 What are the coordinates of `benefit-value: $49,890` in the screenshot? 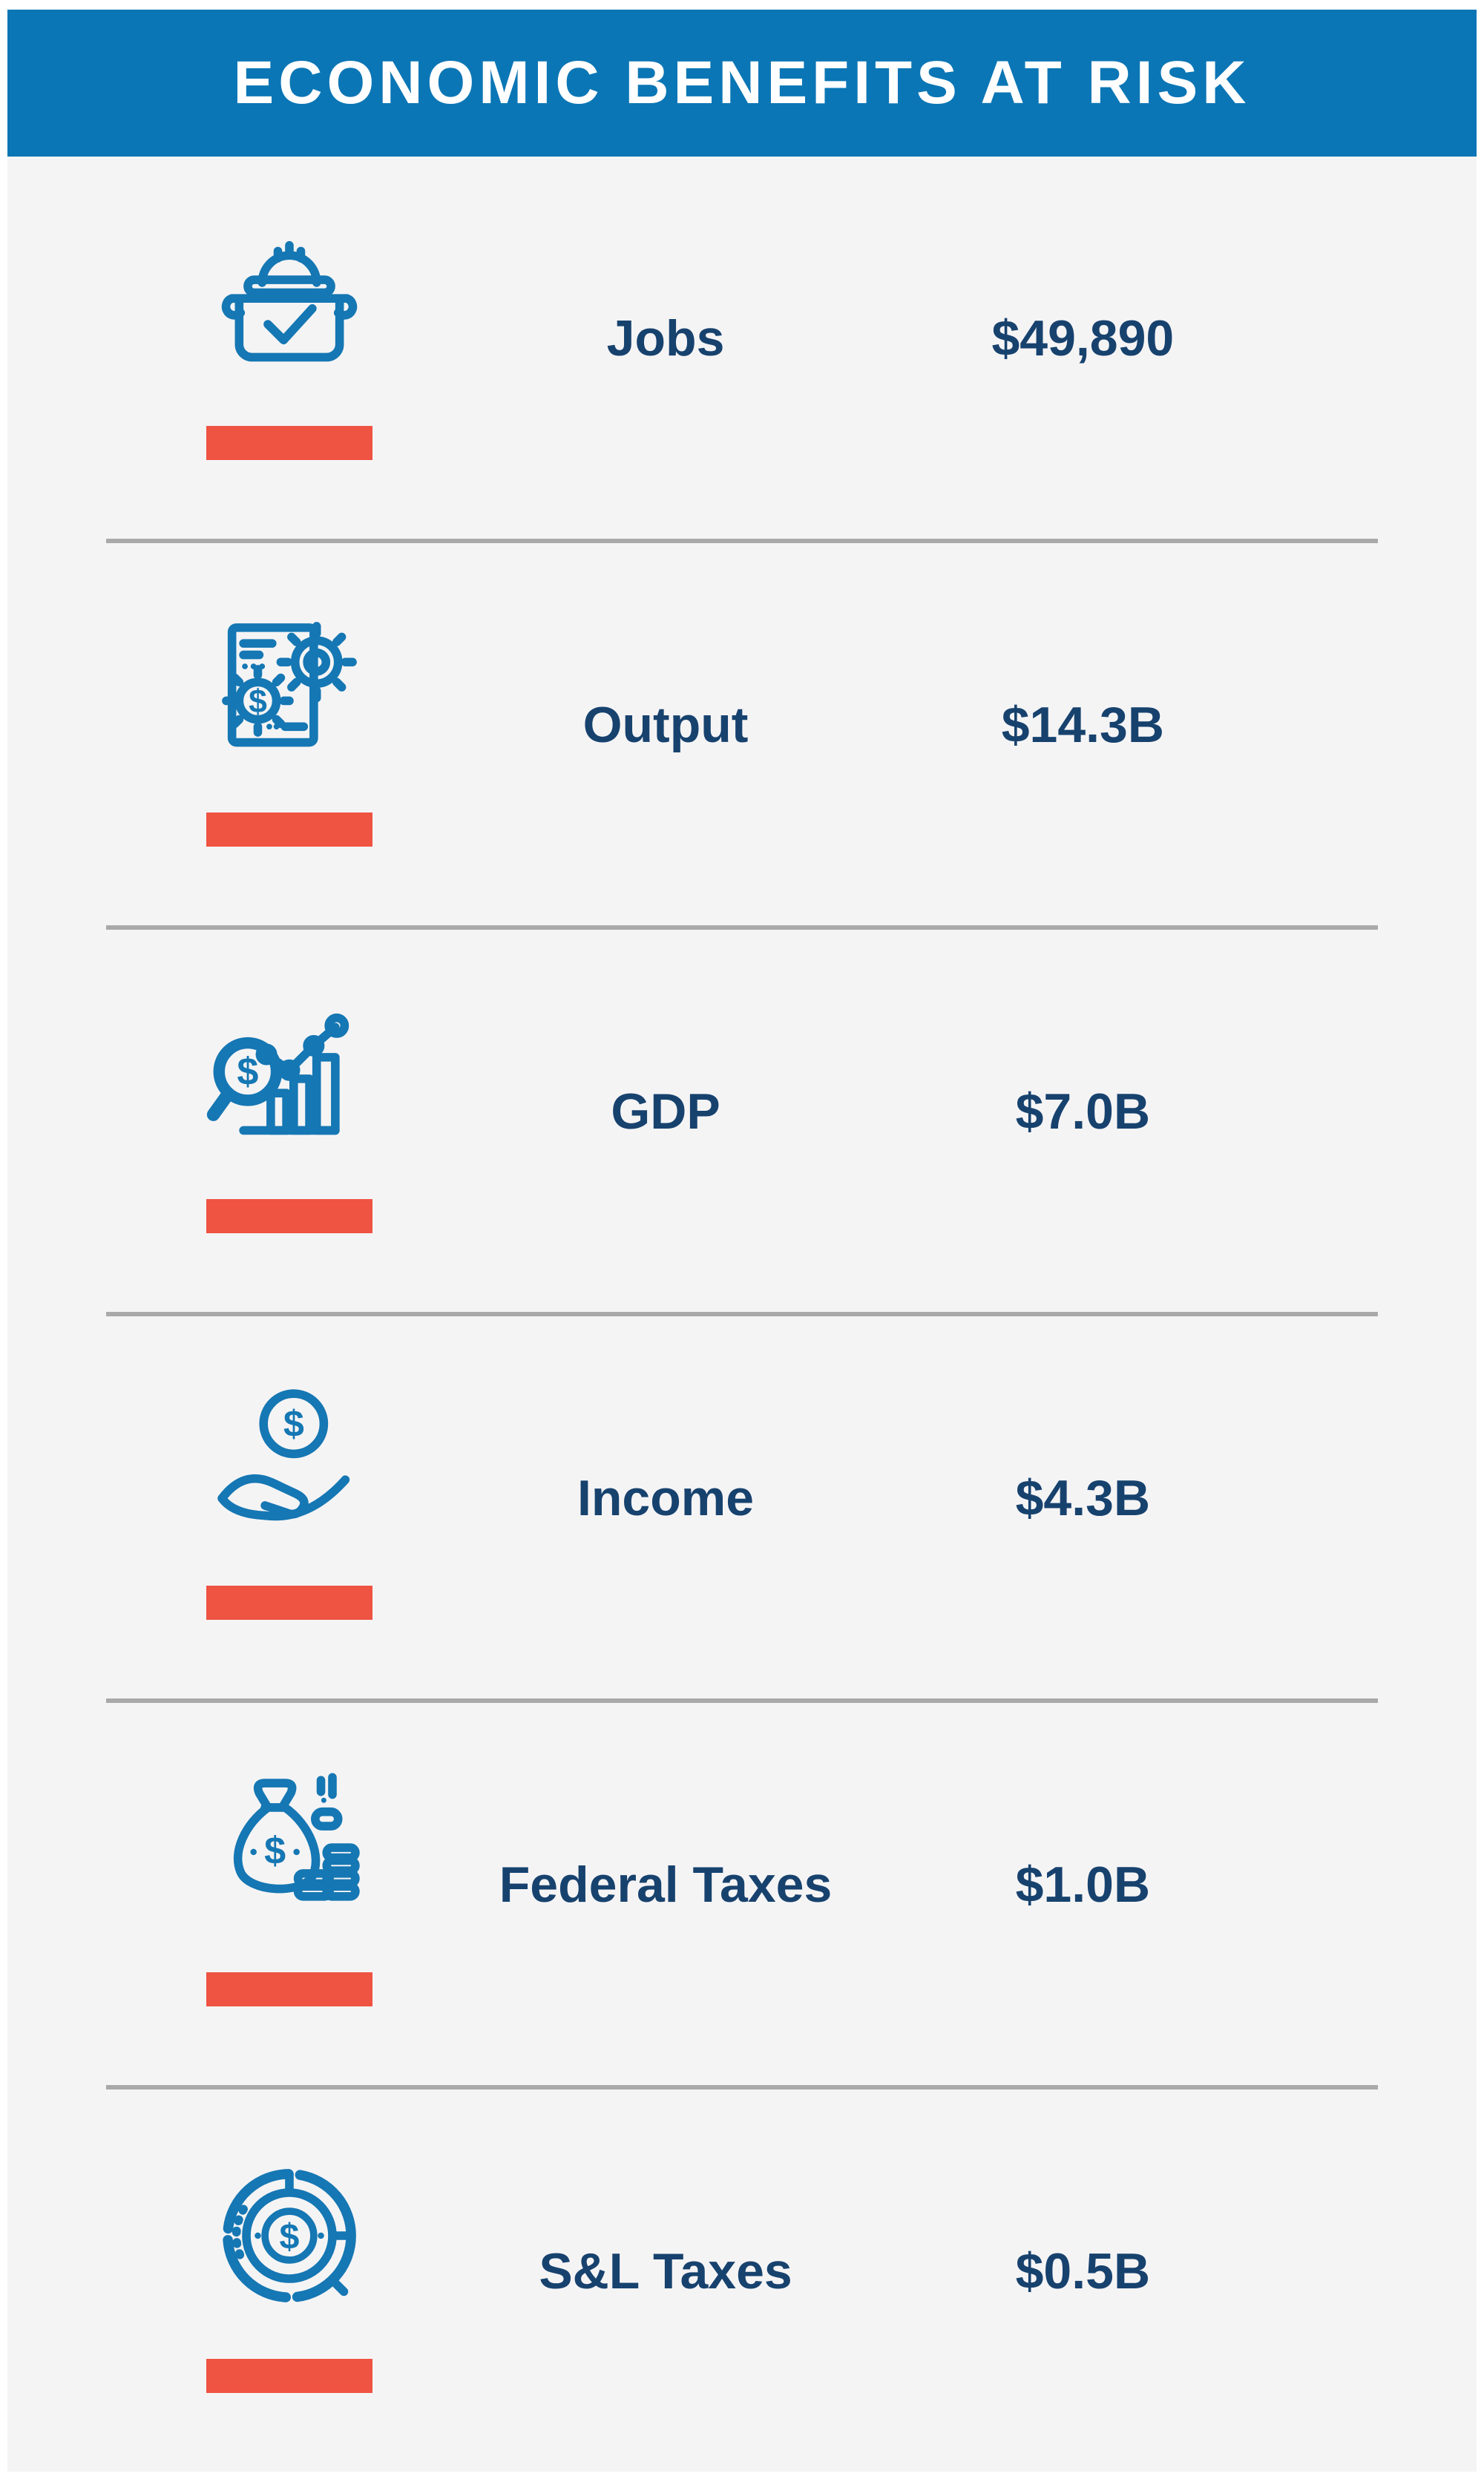 It's located at (1083, 338).